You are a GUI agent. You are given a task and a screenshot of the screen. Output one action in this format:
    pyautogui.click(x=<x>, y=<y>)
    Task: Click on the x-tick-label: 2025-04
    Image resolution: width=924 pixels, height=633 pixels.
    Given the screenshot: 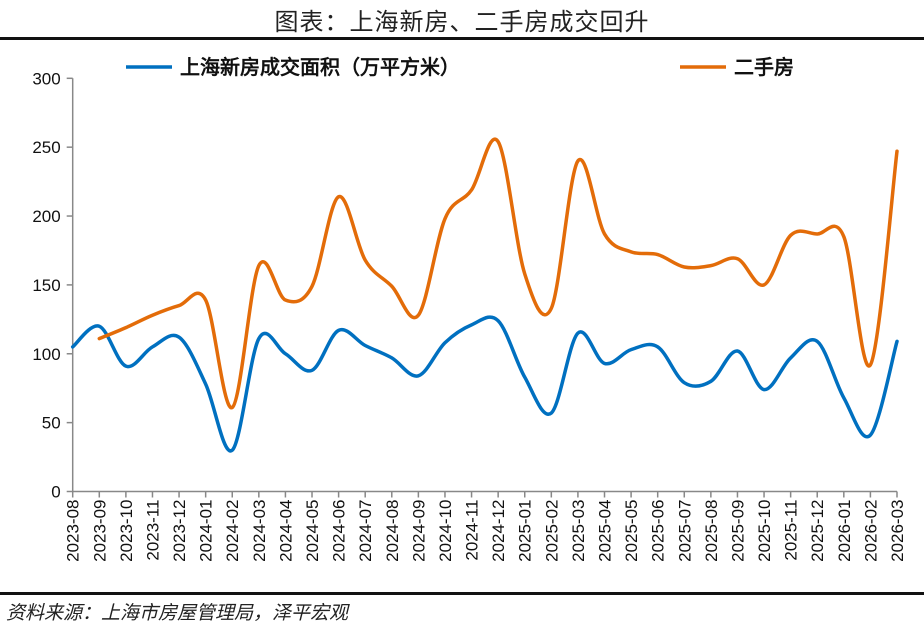 What is the action you would take?
    pyautogui.click(x=605, y=531)
    